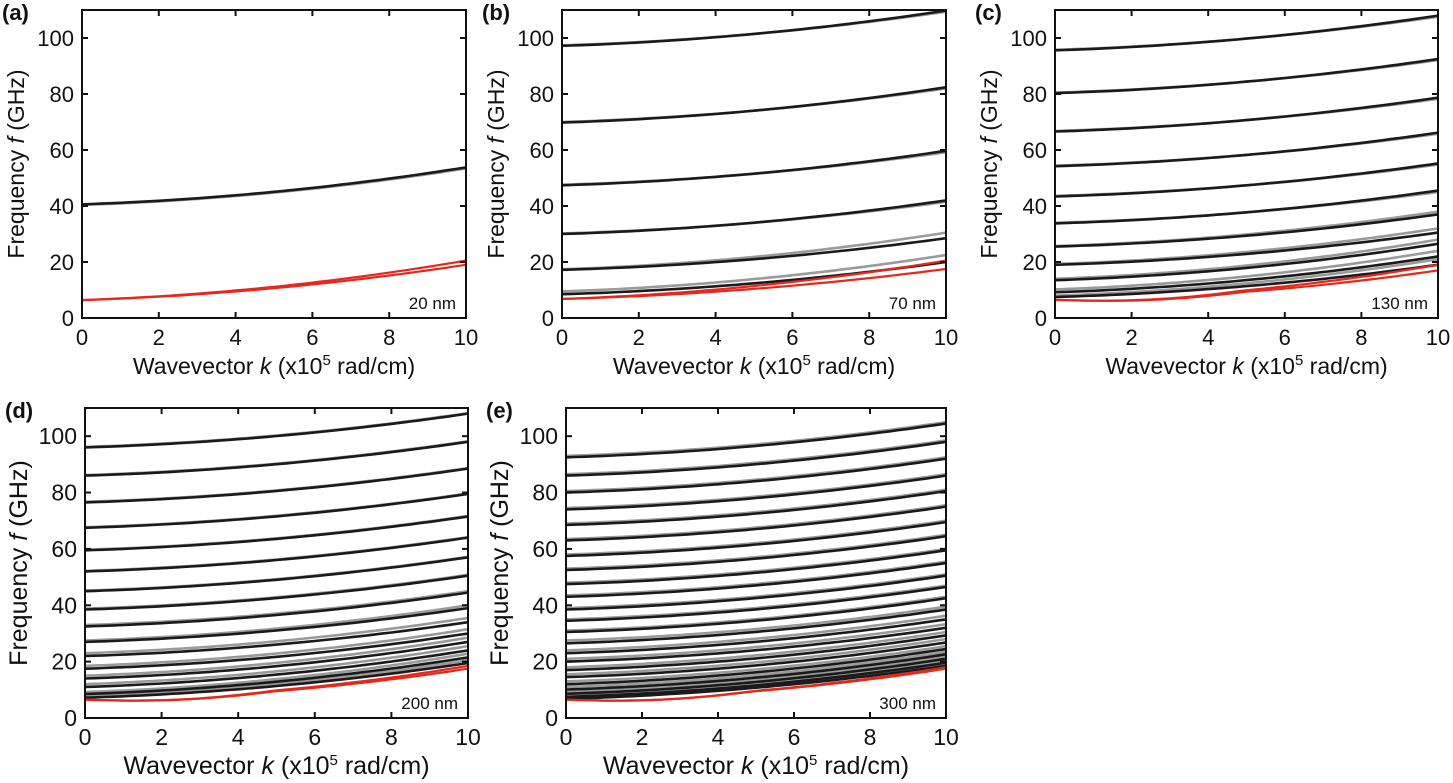 The image size is (1453, 783). I want to click on x-label-var: k, so click(746, 366).